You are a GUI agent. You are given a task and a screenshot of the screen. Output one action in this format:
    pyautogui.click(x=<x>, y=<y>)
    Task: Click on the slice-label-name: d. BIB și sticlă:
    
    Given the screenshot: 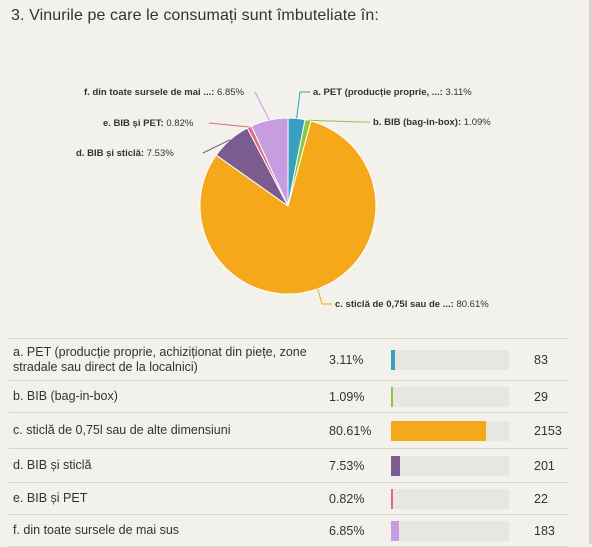 What is the action you would take?
    pyautogui.click(x=111, y=153)
    